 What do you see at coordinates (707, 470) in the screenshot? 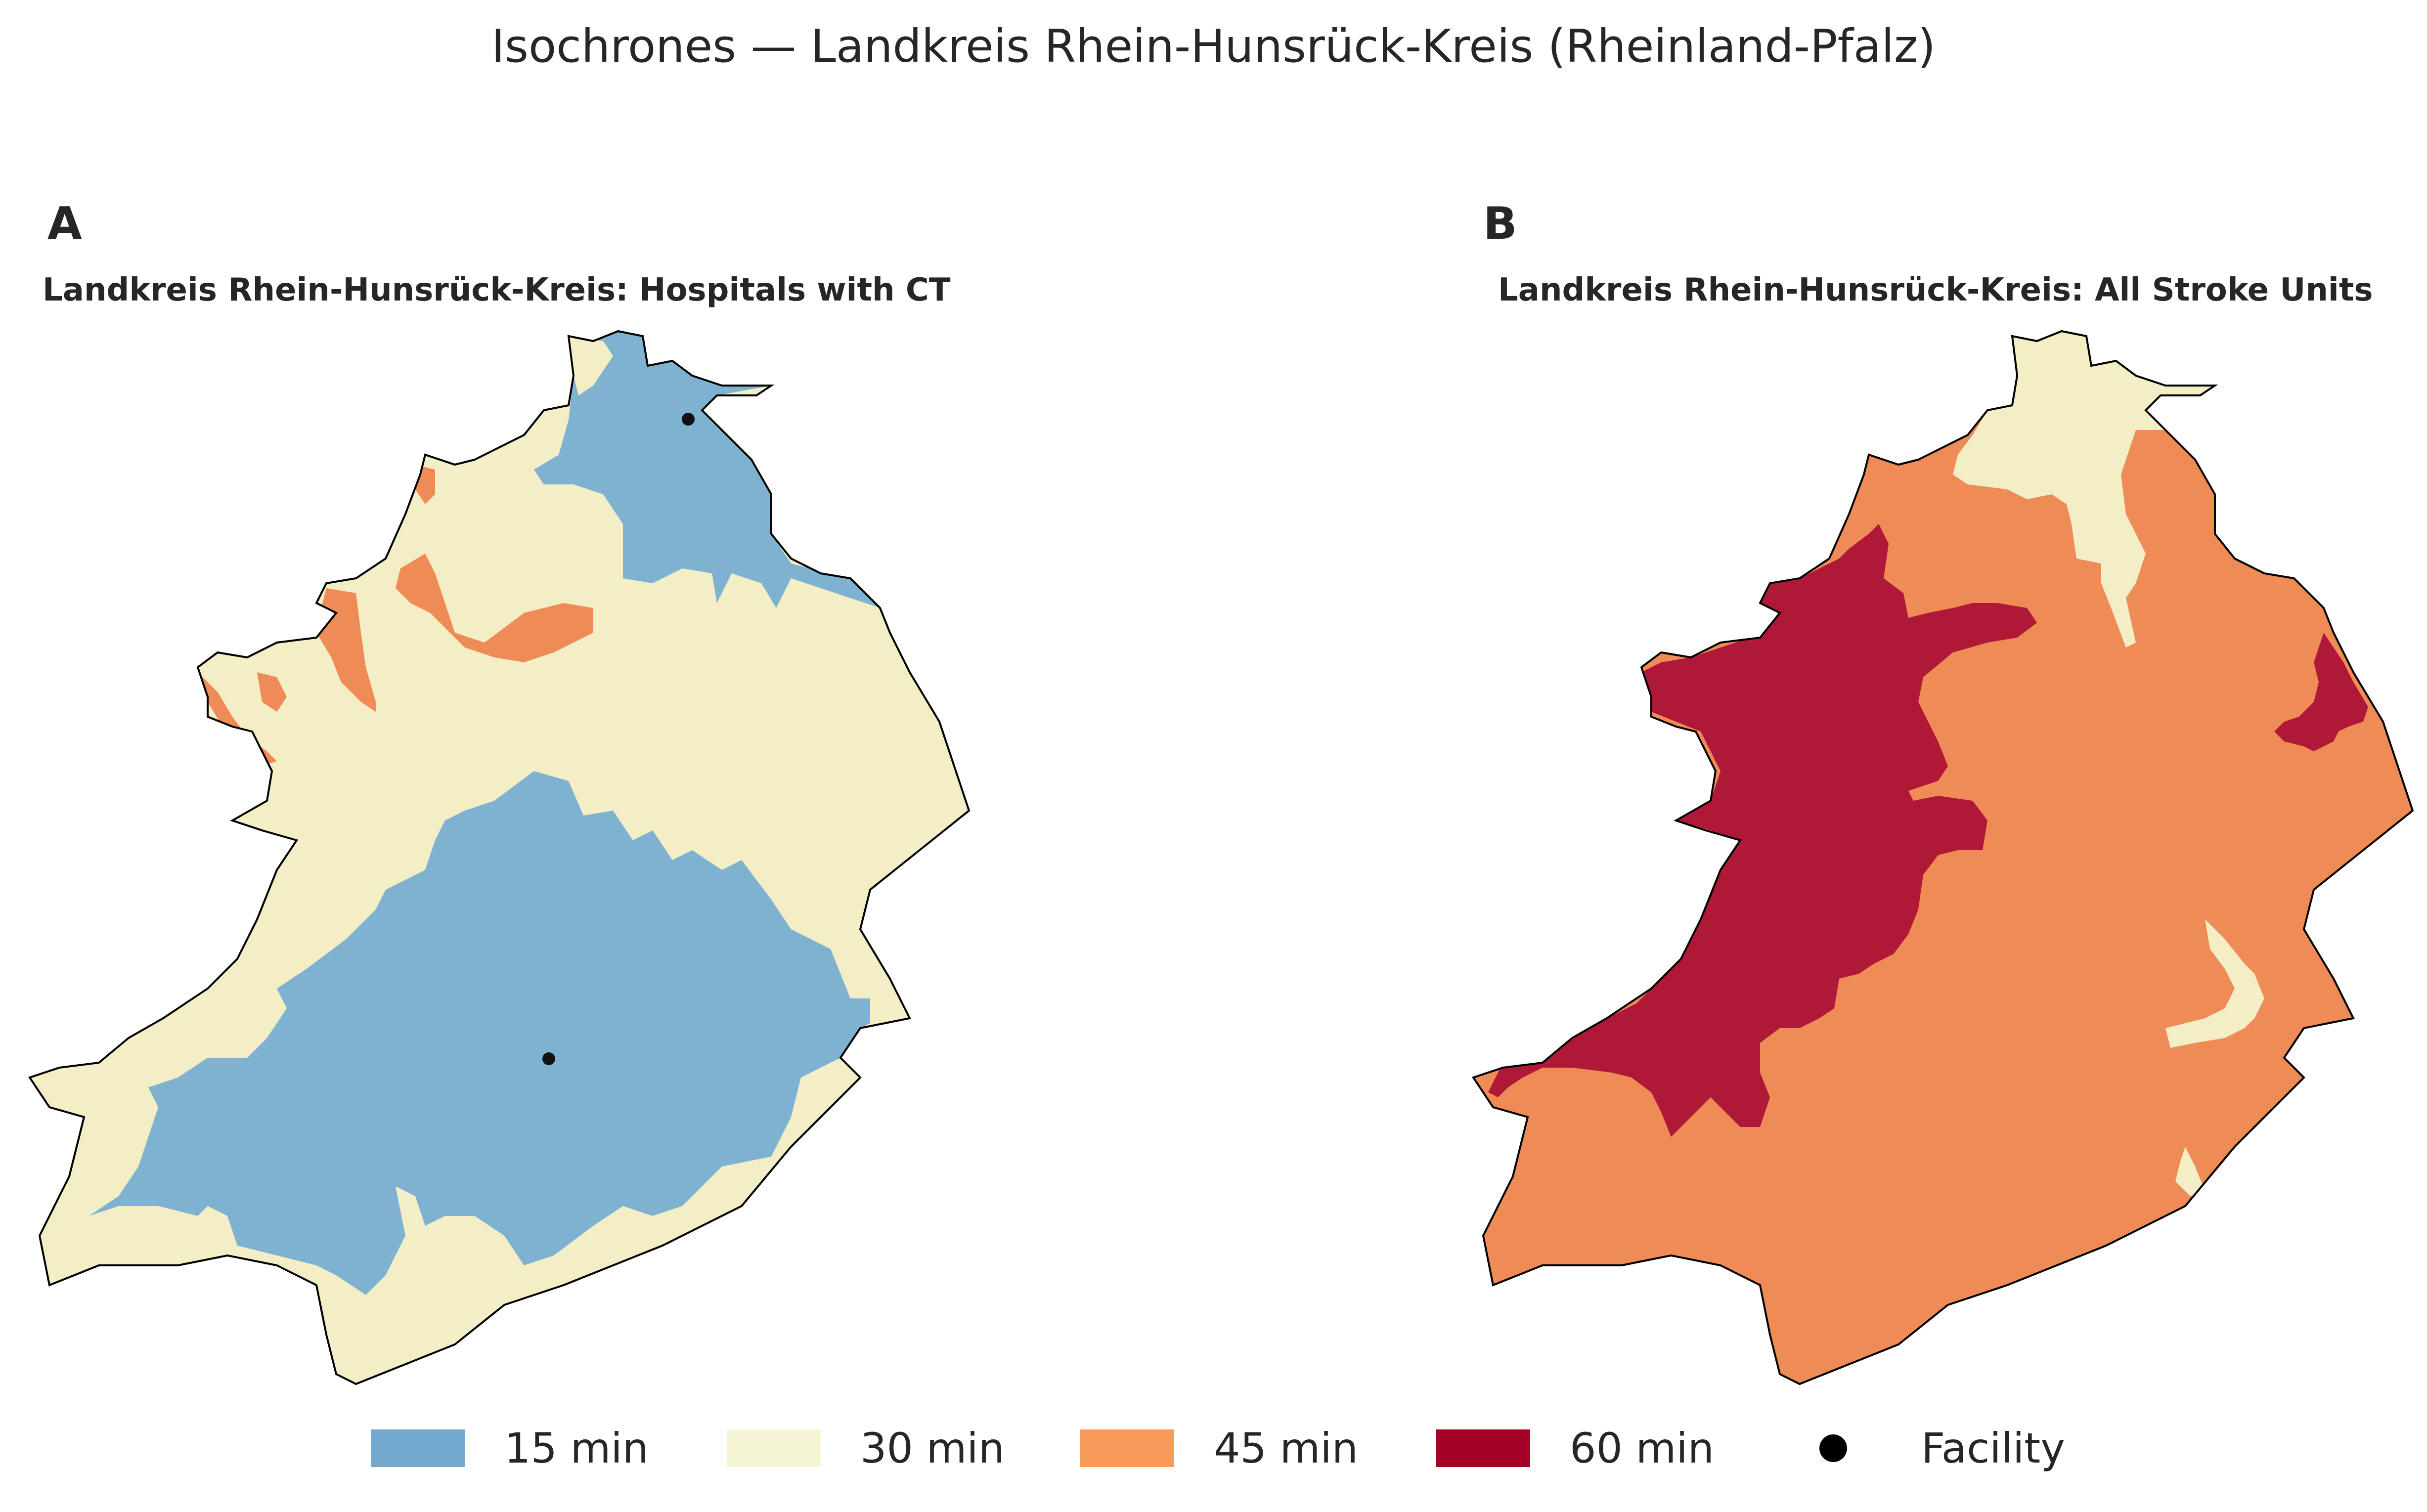
I see `map-a-zone-15min-north` at bounding box center [707, 470].